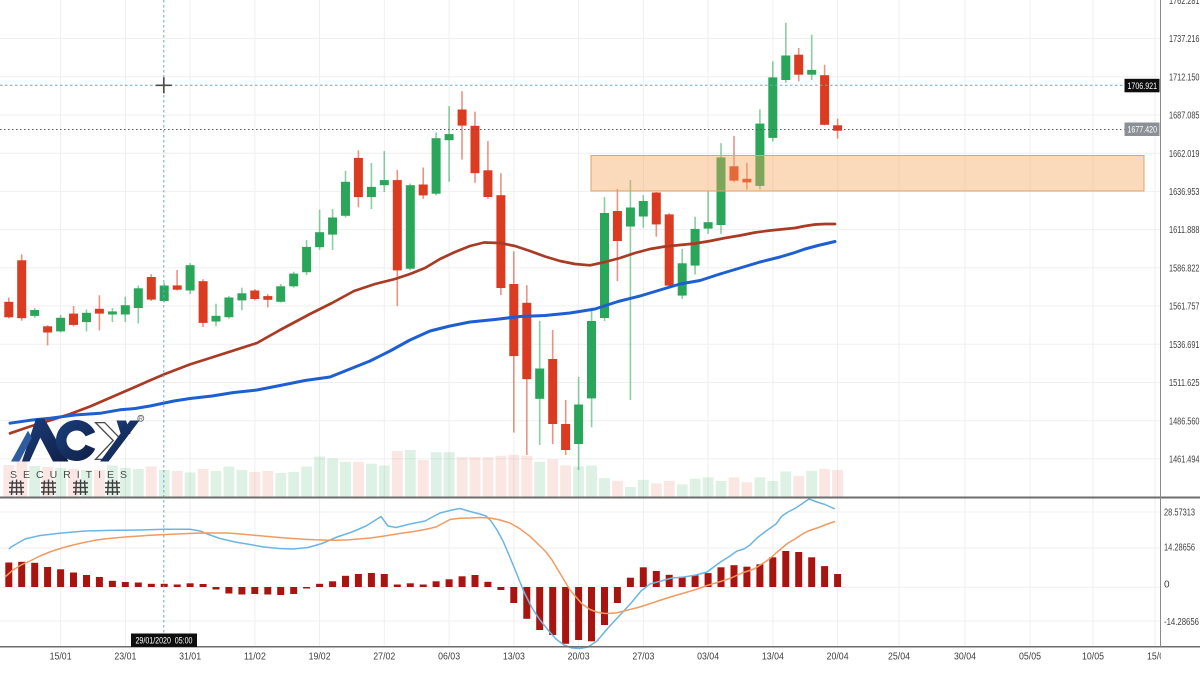 Image resolution: width=1200 pixels, height=675 pixels. I want to click on svg-text: 15/05, so click(1158, 657).